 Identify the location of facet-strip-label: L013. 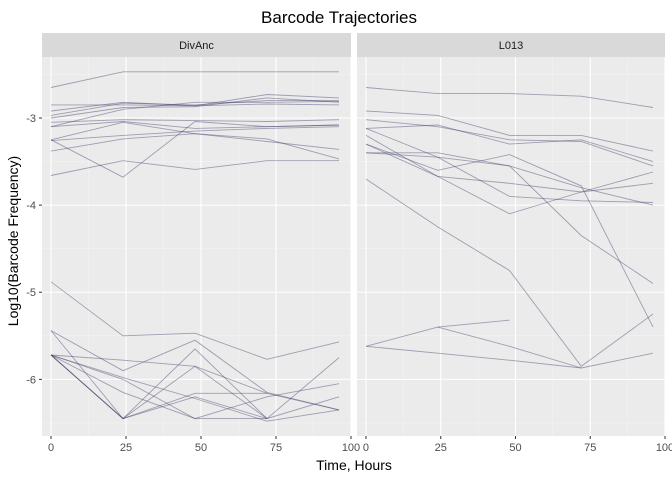
(511, 46).